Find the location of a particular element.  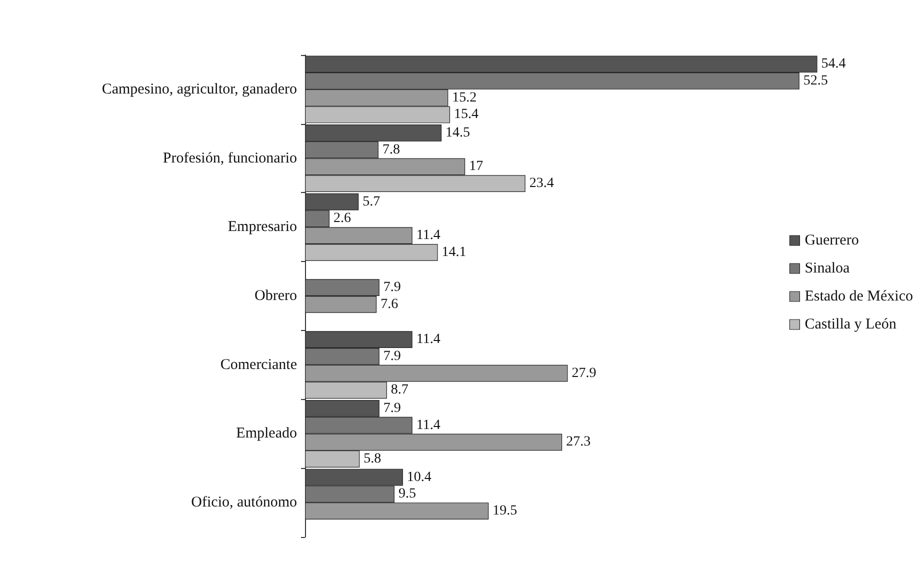

y-tick-label: Profesión, funcionario is located at coordinates (229, 158).